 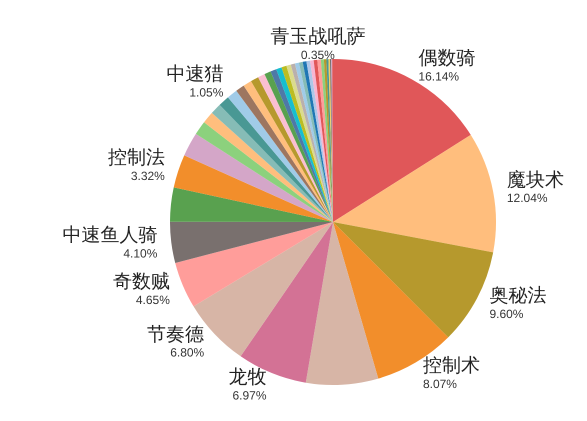 What do you see at coordinates (440, 383) in the screenshot?
I see `data-label: 8.07%` at bounding box center [440, 383].